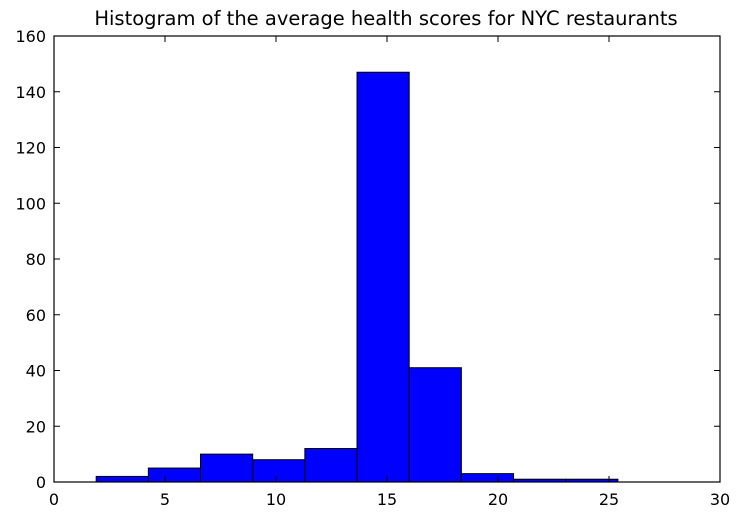 The width and height of the screenshot is (752, 514). I want to click on y-tick-label: 60, so click(36, 315).